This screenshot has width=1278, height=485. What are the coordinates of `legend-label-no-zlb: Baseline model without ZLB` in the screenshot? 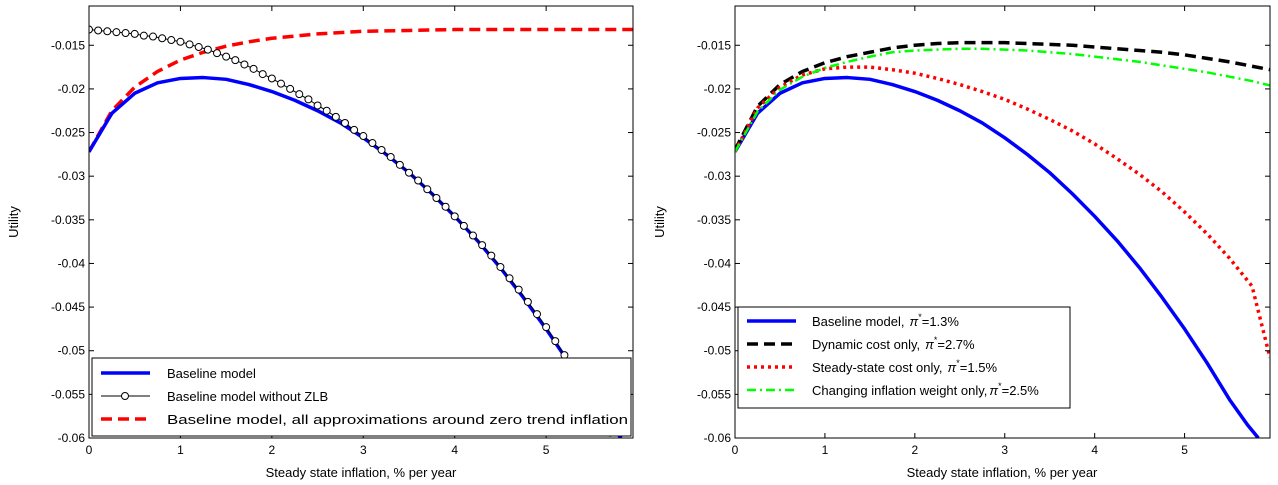 It's located at (247, 396).